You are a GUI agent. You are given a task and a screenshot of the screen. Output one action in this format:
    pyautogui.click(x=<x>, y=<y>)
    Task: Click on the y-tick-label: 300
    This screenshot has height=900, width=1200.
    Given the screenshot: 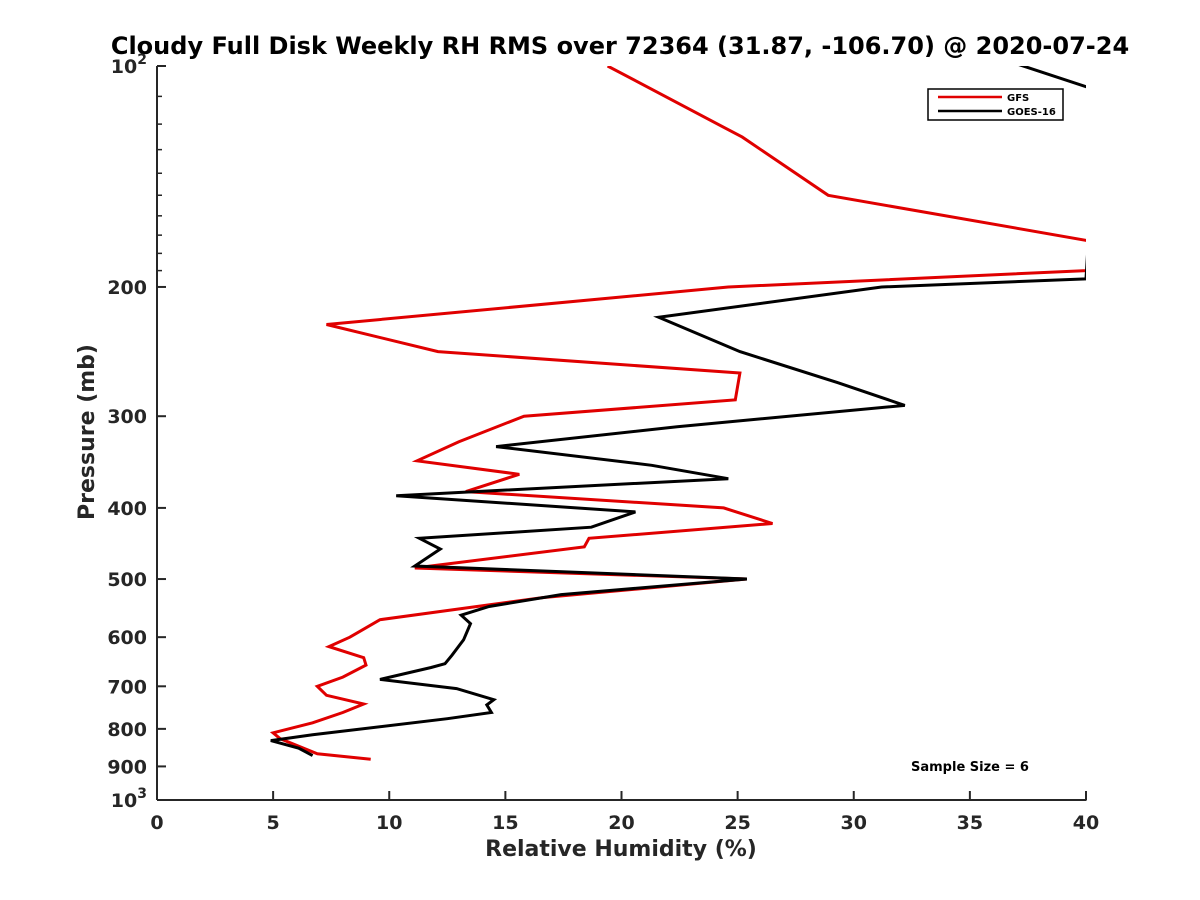 What is the action you would take?
    pyautogui.click(x=127, y=417)
    